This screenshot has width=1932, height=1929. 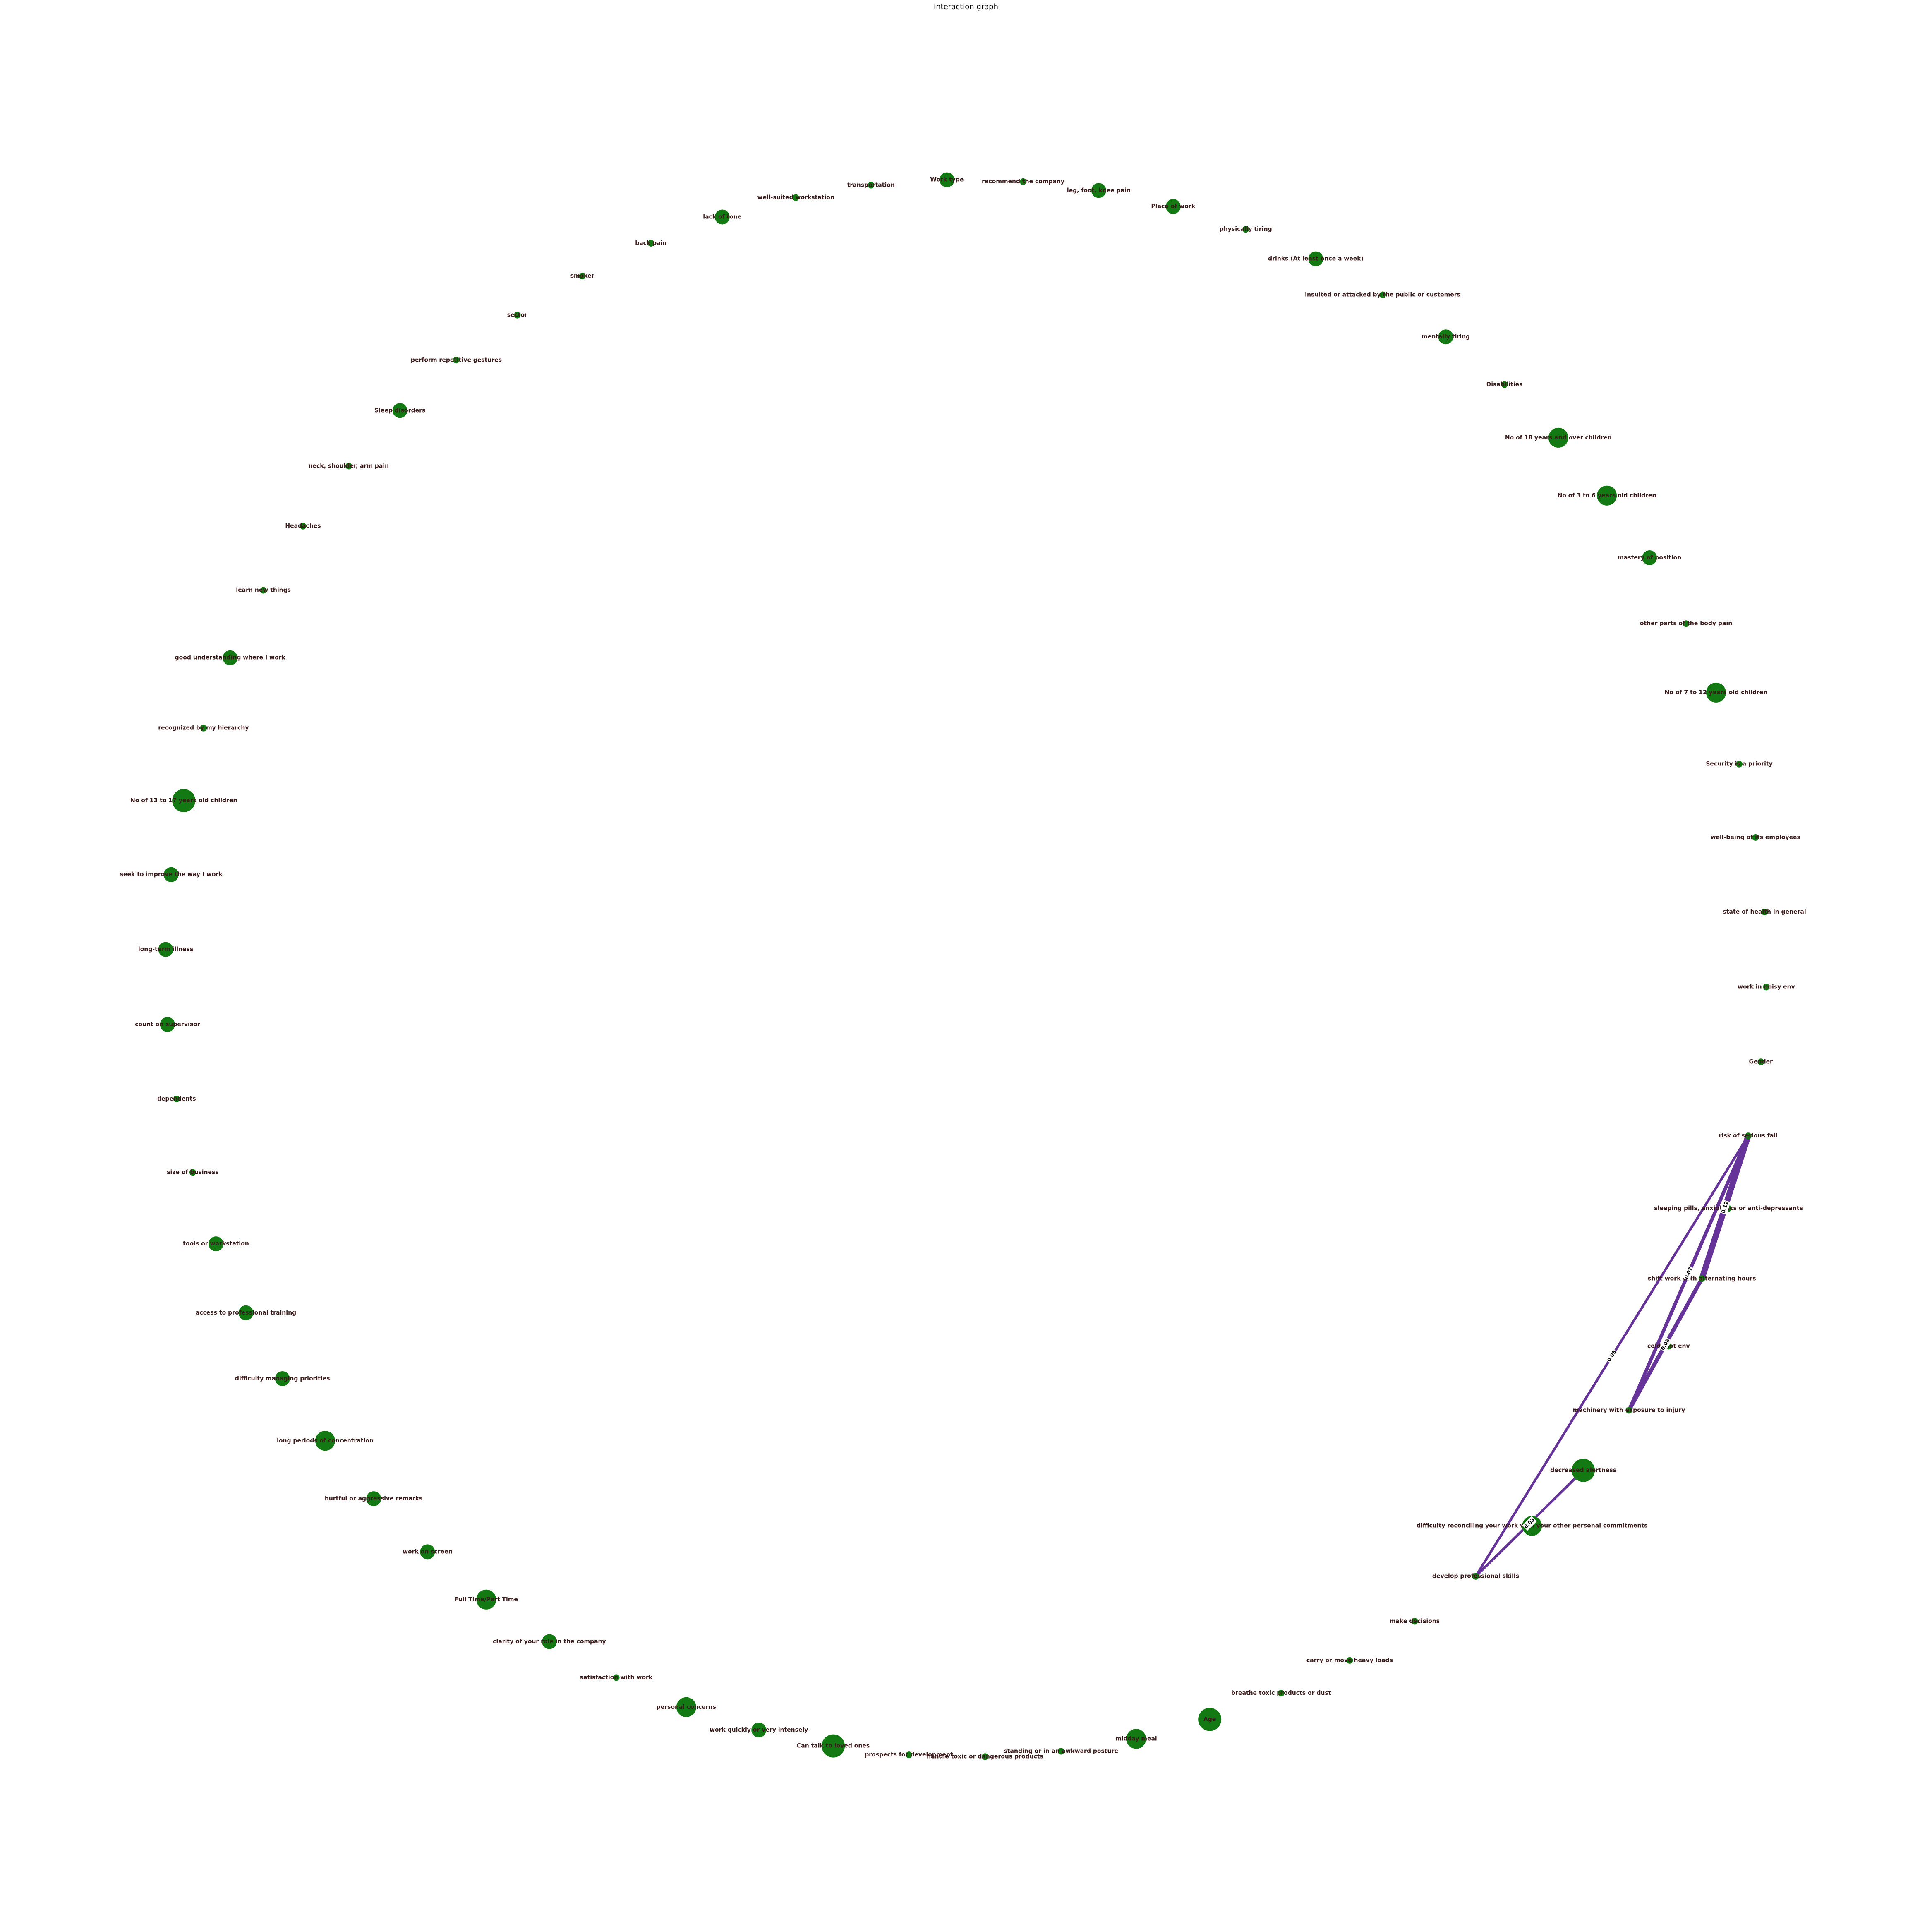 What do you see at coordinates (1761, 1062) in the screenshot?
I see `node-label-gender: Gender` at bounding box center [1761, 1062].